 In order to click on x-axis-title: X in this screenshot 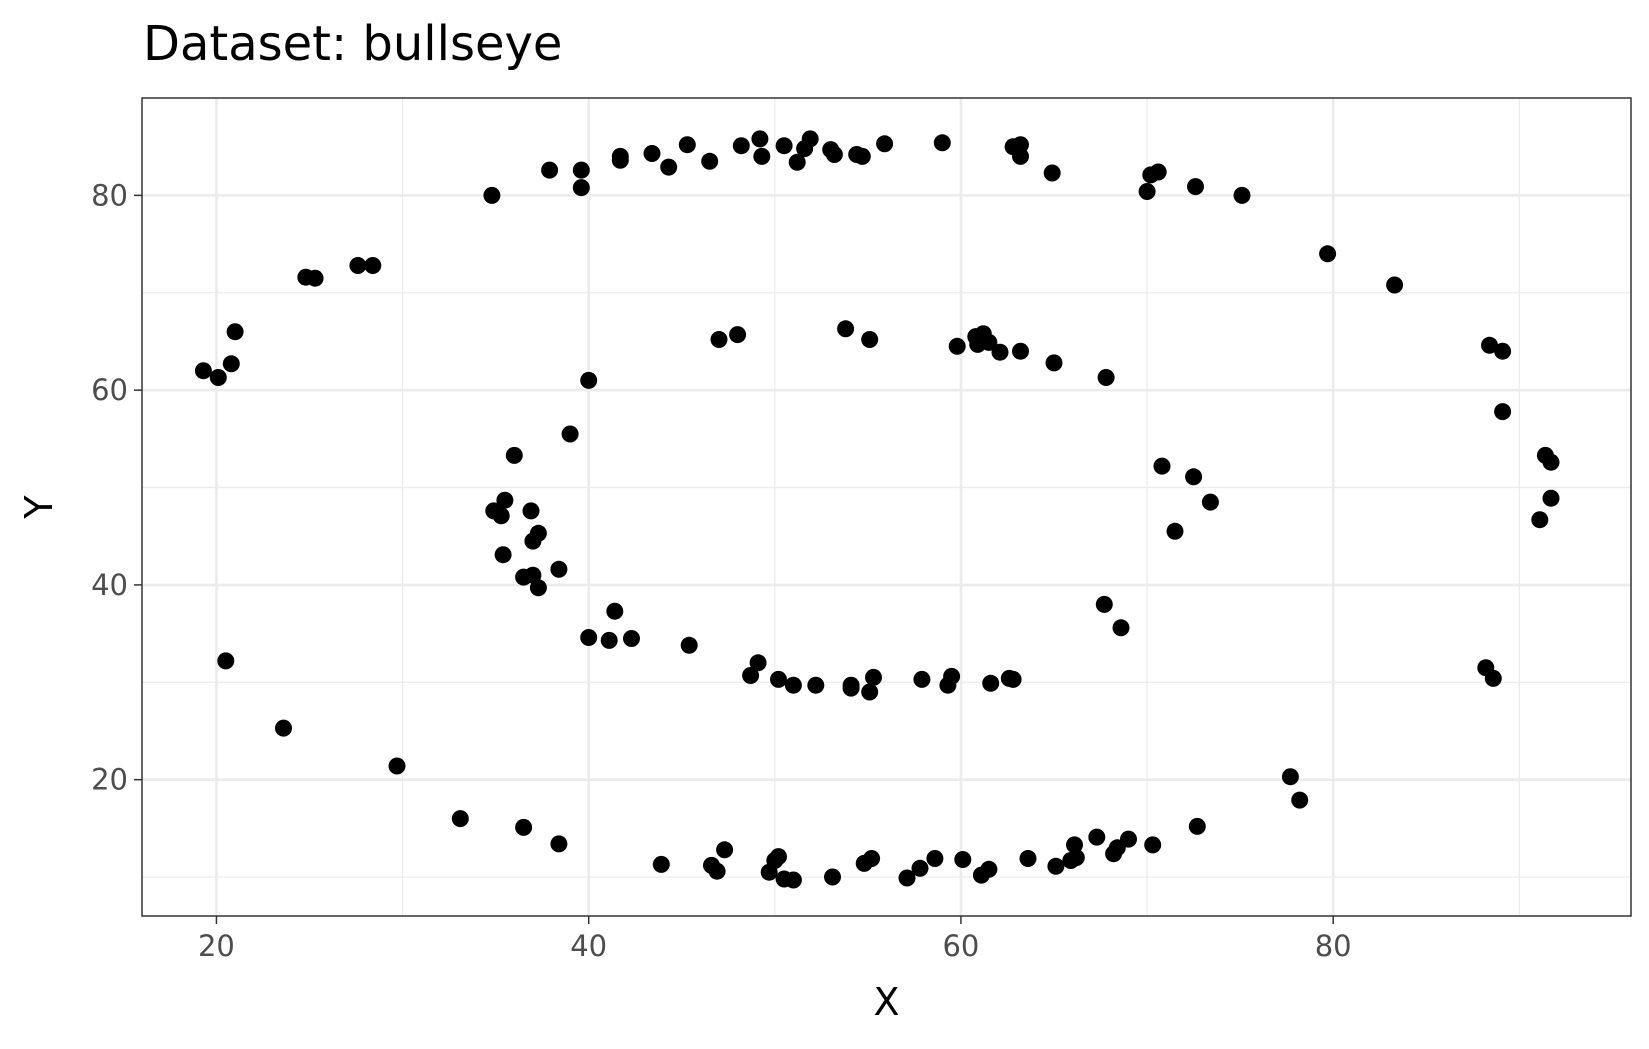, I will do `click(886, 1002)`.